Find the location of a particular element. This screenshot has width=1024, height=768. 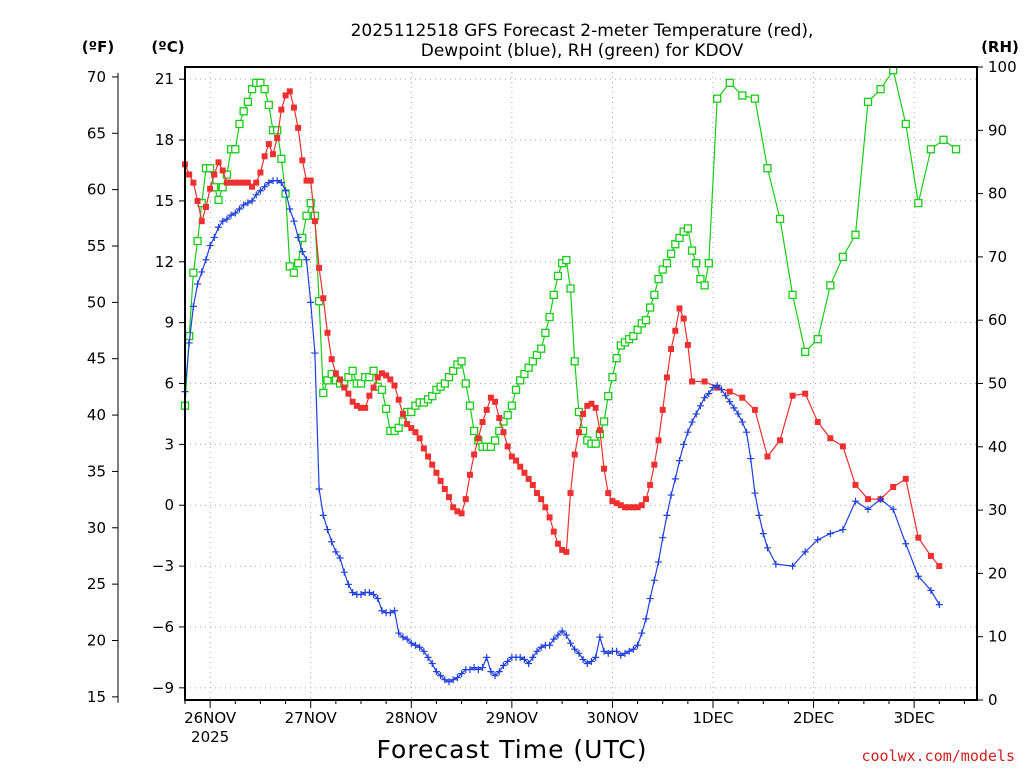

celsius-unit-label: (ºC) is located at coordinates (167, 47).